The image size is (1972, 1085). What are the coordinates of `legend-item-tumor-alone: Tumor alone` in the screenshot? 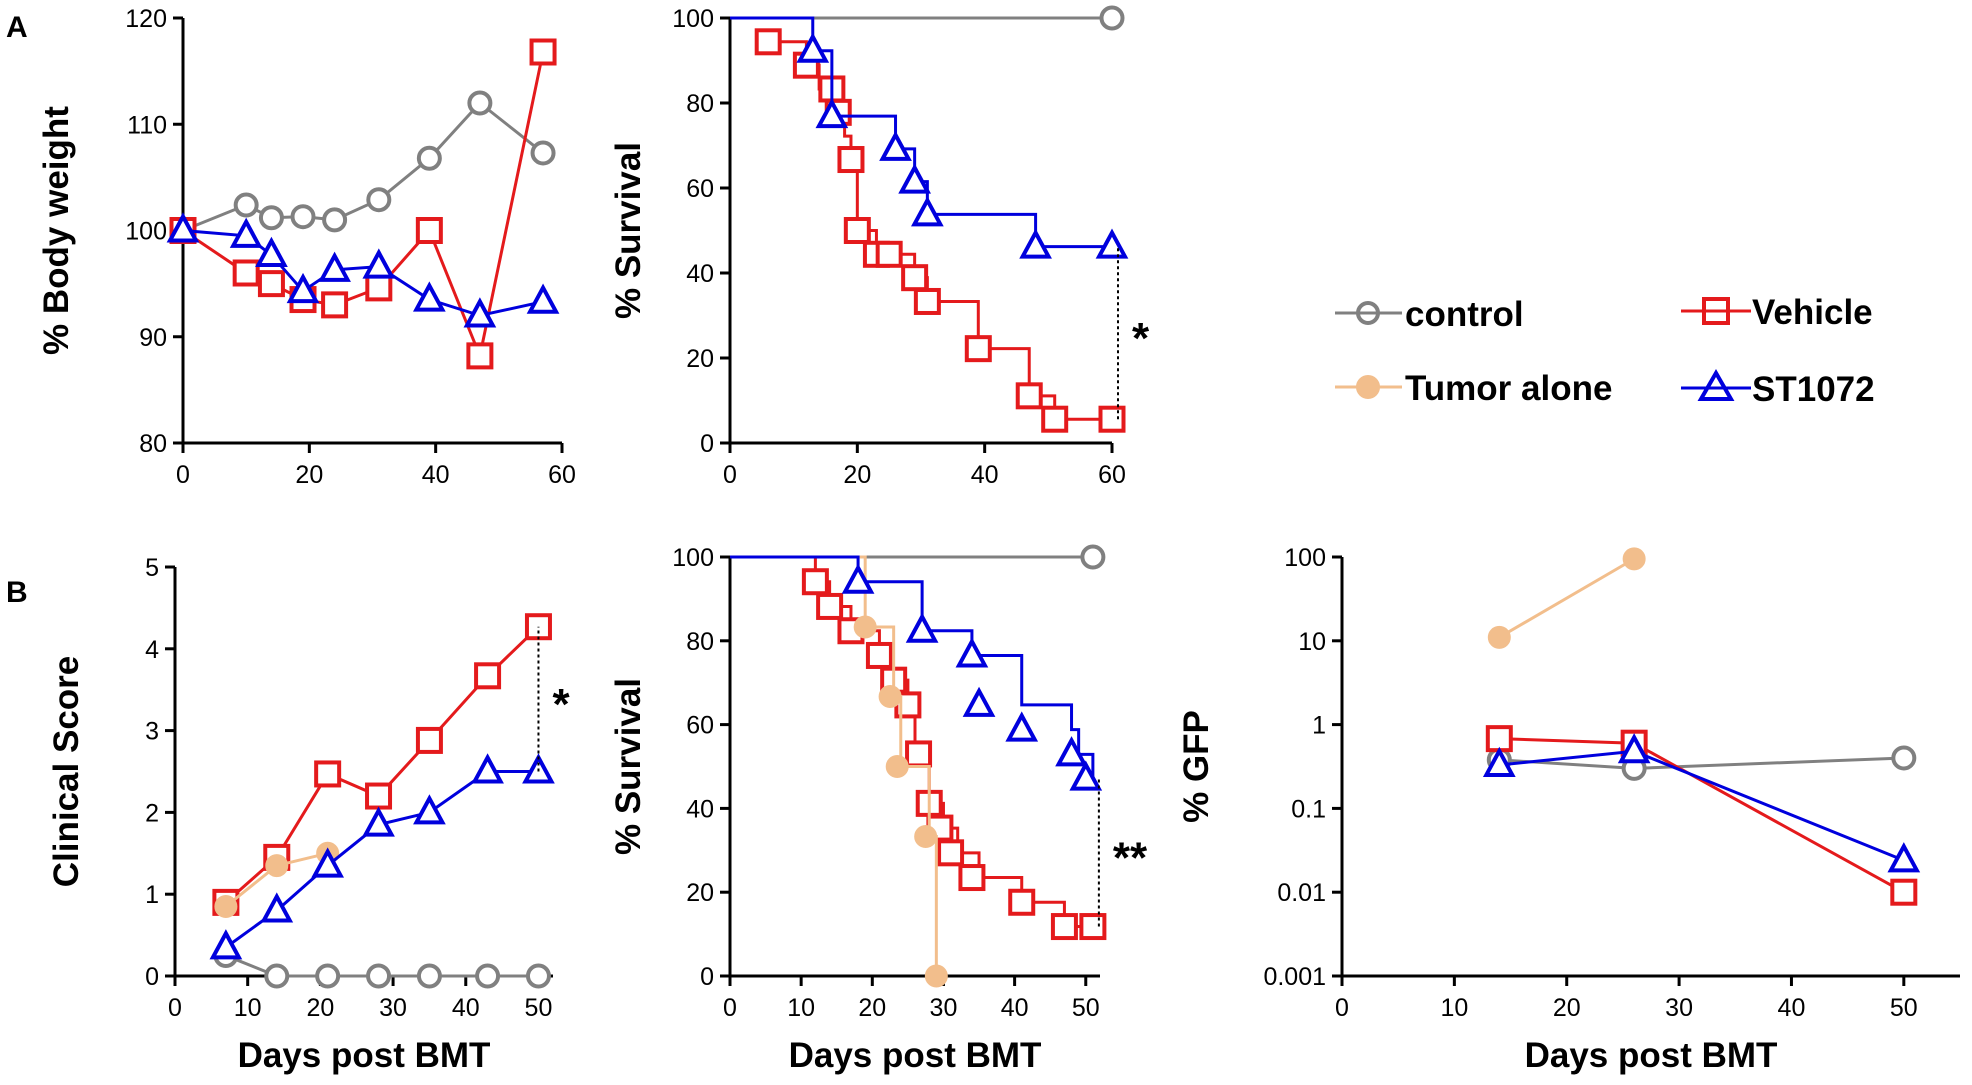 It's located at (1473, 388).